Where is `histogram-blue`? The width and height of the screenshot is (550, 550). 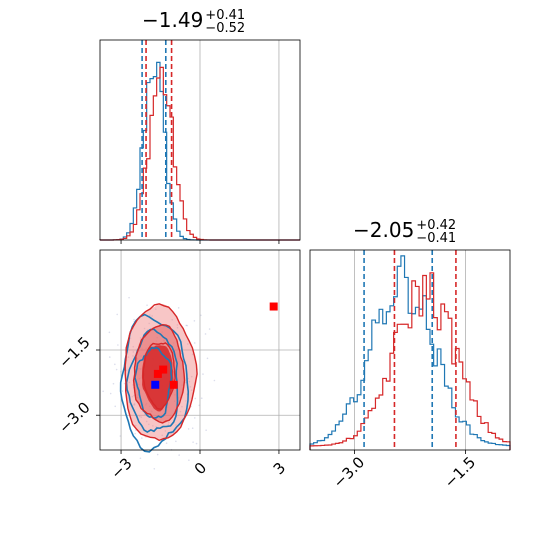
histogram-blue is located at coordinates (410, 352).